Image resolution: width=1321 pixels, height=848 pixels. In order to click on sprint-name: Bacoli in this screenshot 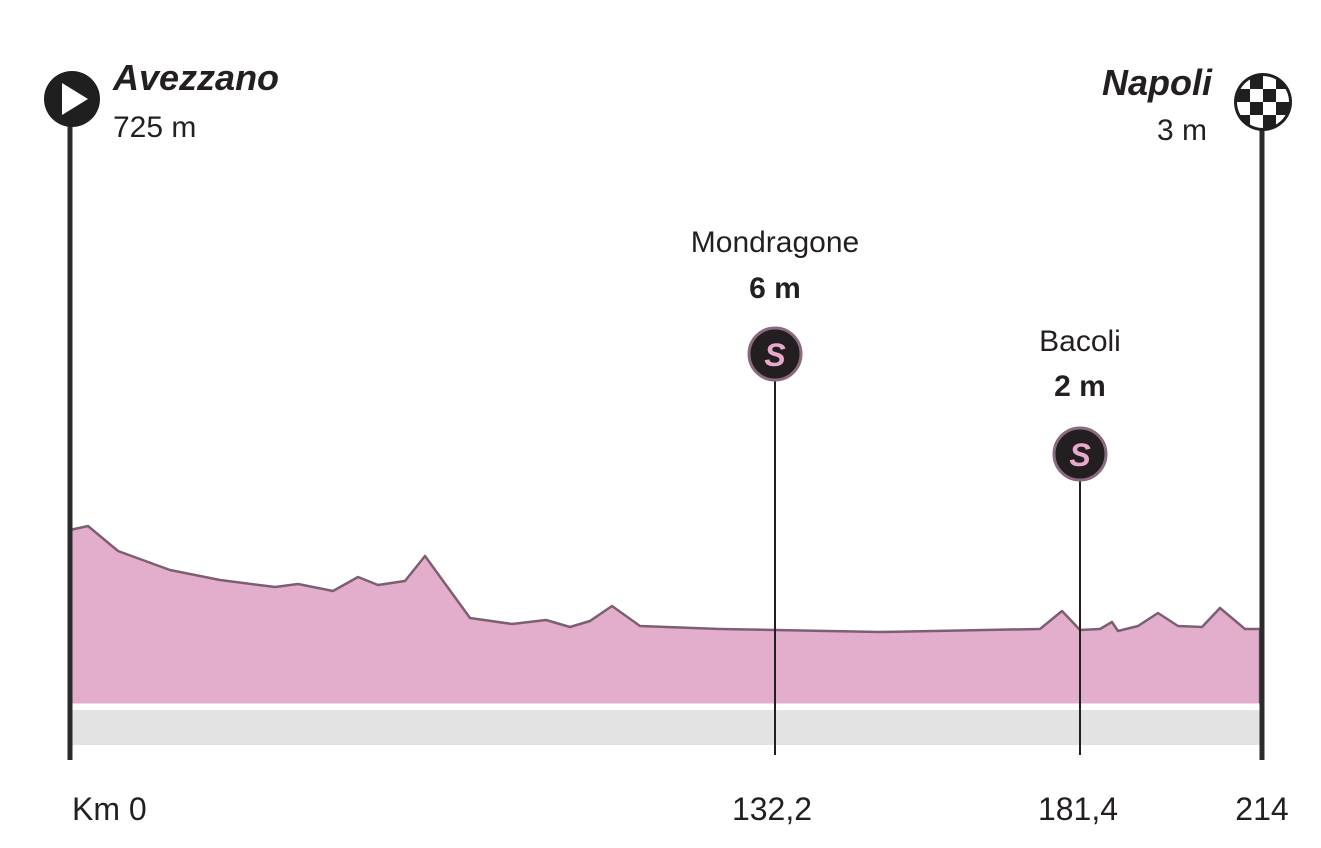, I will do `click(1080, 341)`.